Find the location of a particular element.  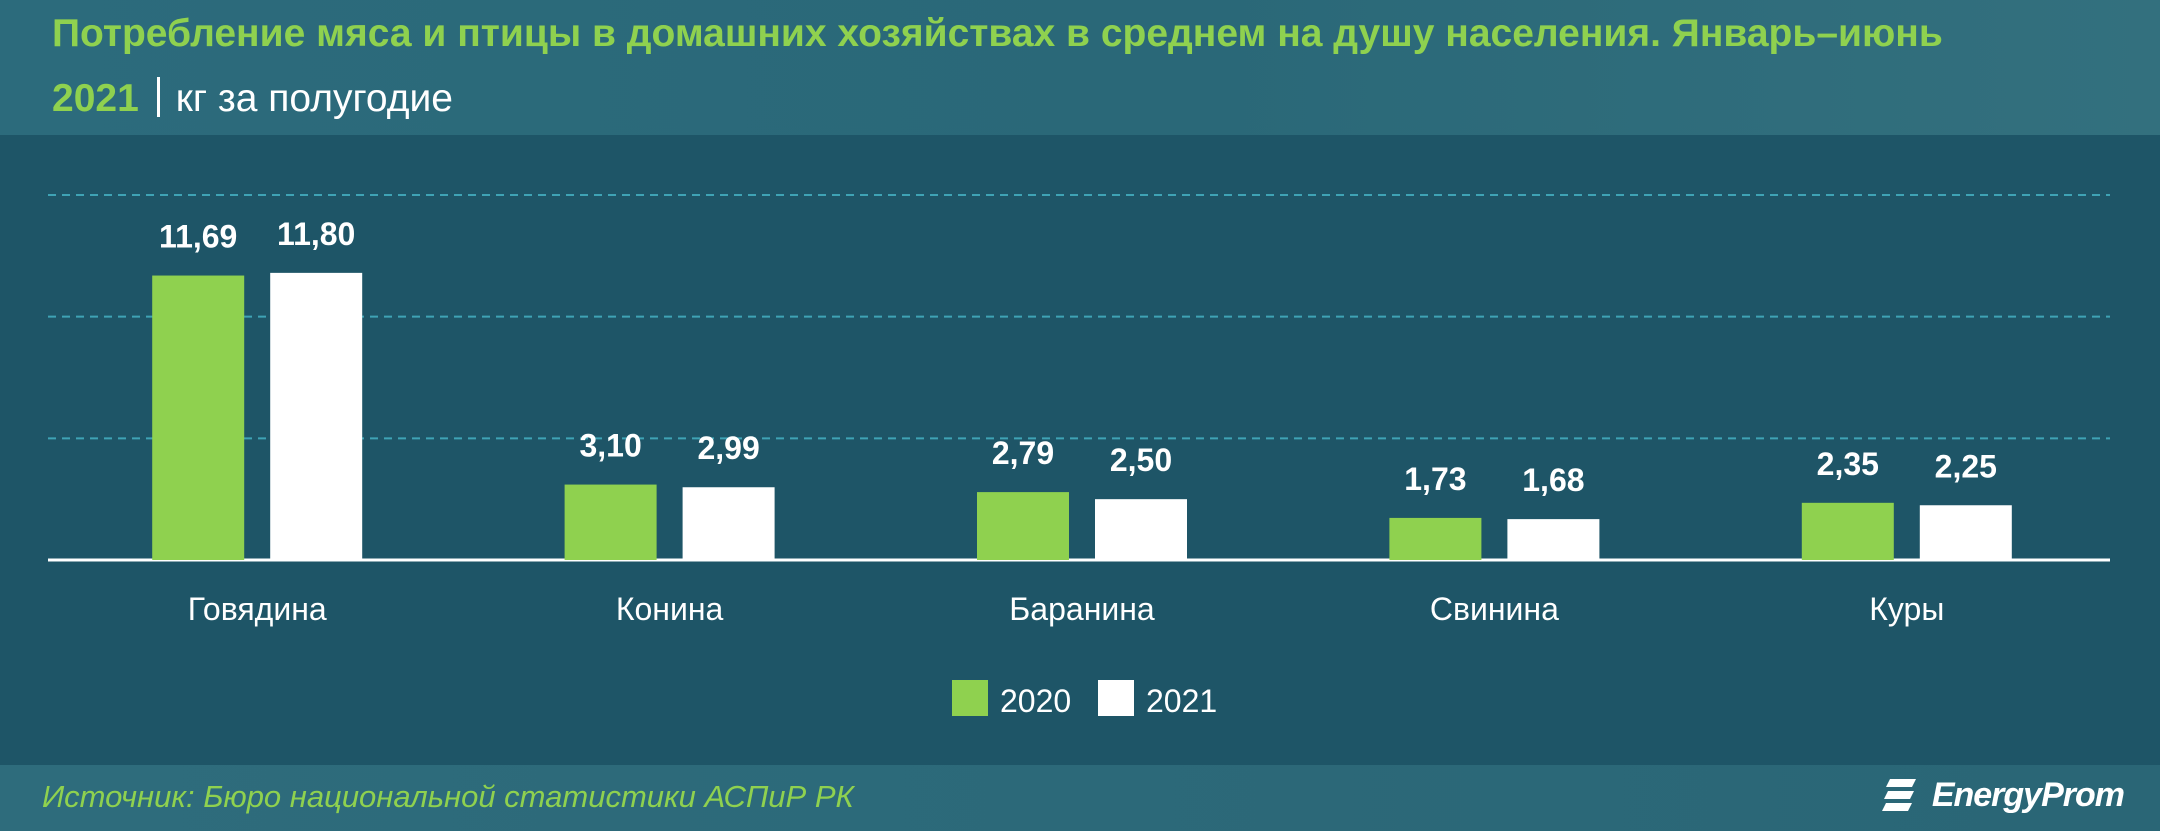

energyprom-logo-icon is located at coordinates (1898, 795).